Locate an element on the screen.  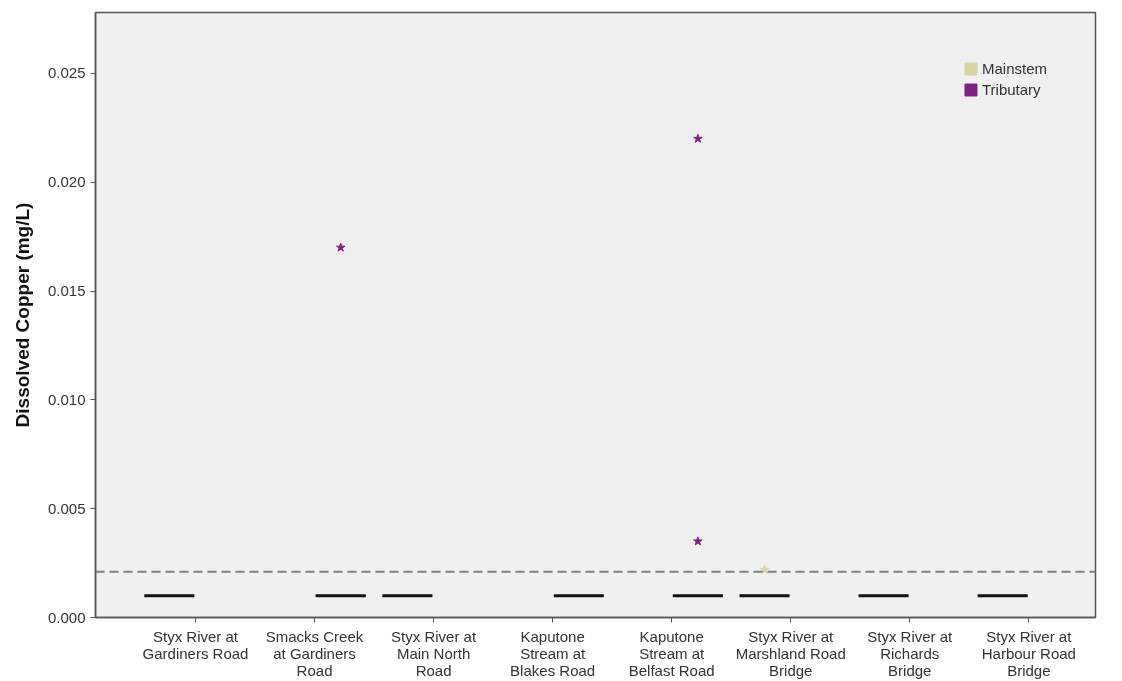
x-tick-label: Styx River at Richards Bridge is located at coordinates (910, 653).